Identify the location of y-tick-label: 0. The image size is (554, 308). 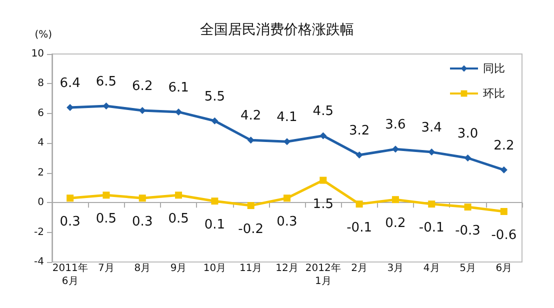
(41, 202).